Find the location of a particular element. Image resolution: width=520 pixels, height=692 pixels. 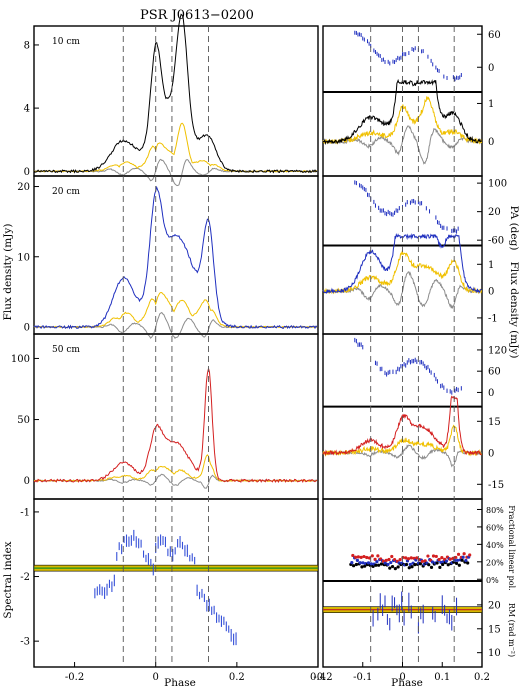

band-label: 20 cm is located at coordinates (66, 192).